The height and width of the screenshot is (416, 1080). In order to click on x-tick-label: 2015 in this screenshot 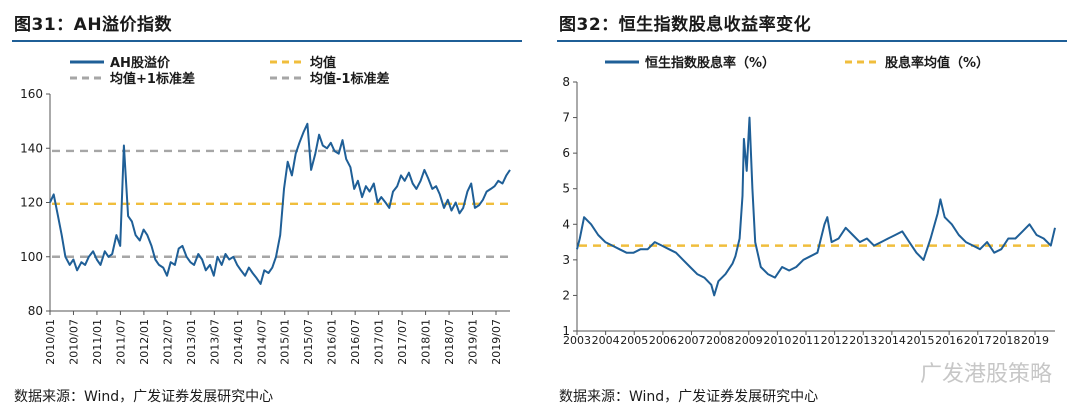, I will do `click(921, 340)`.